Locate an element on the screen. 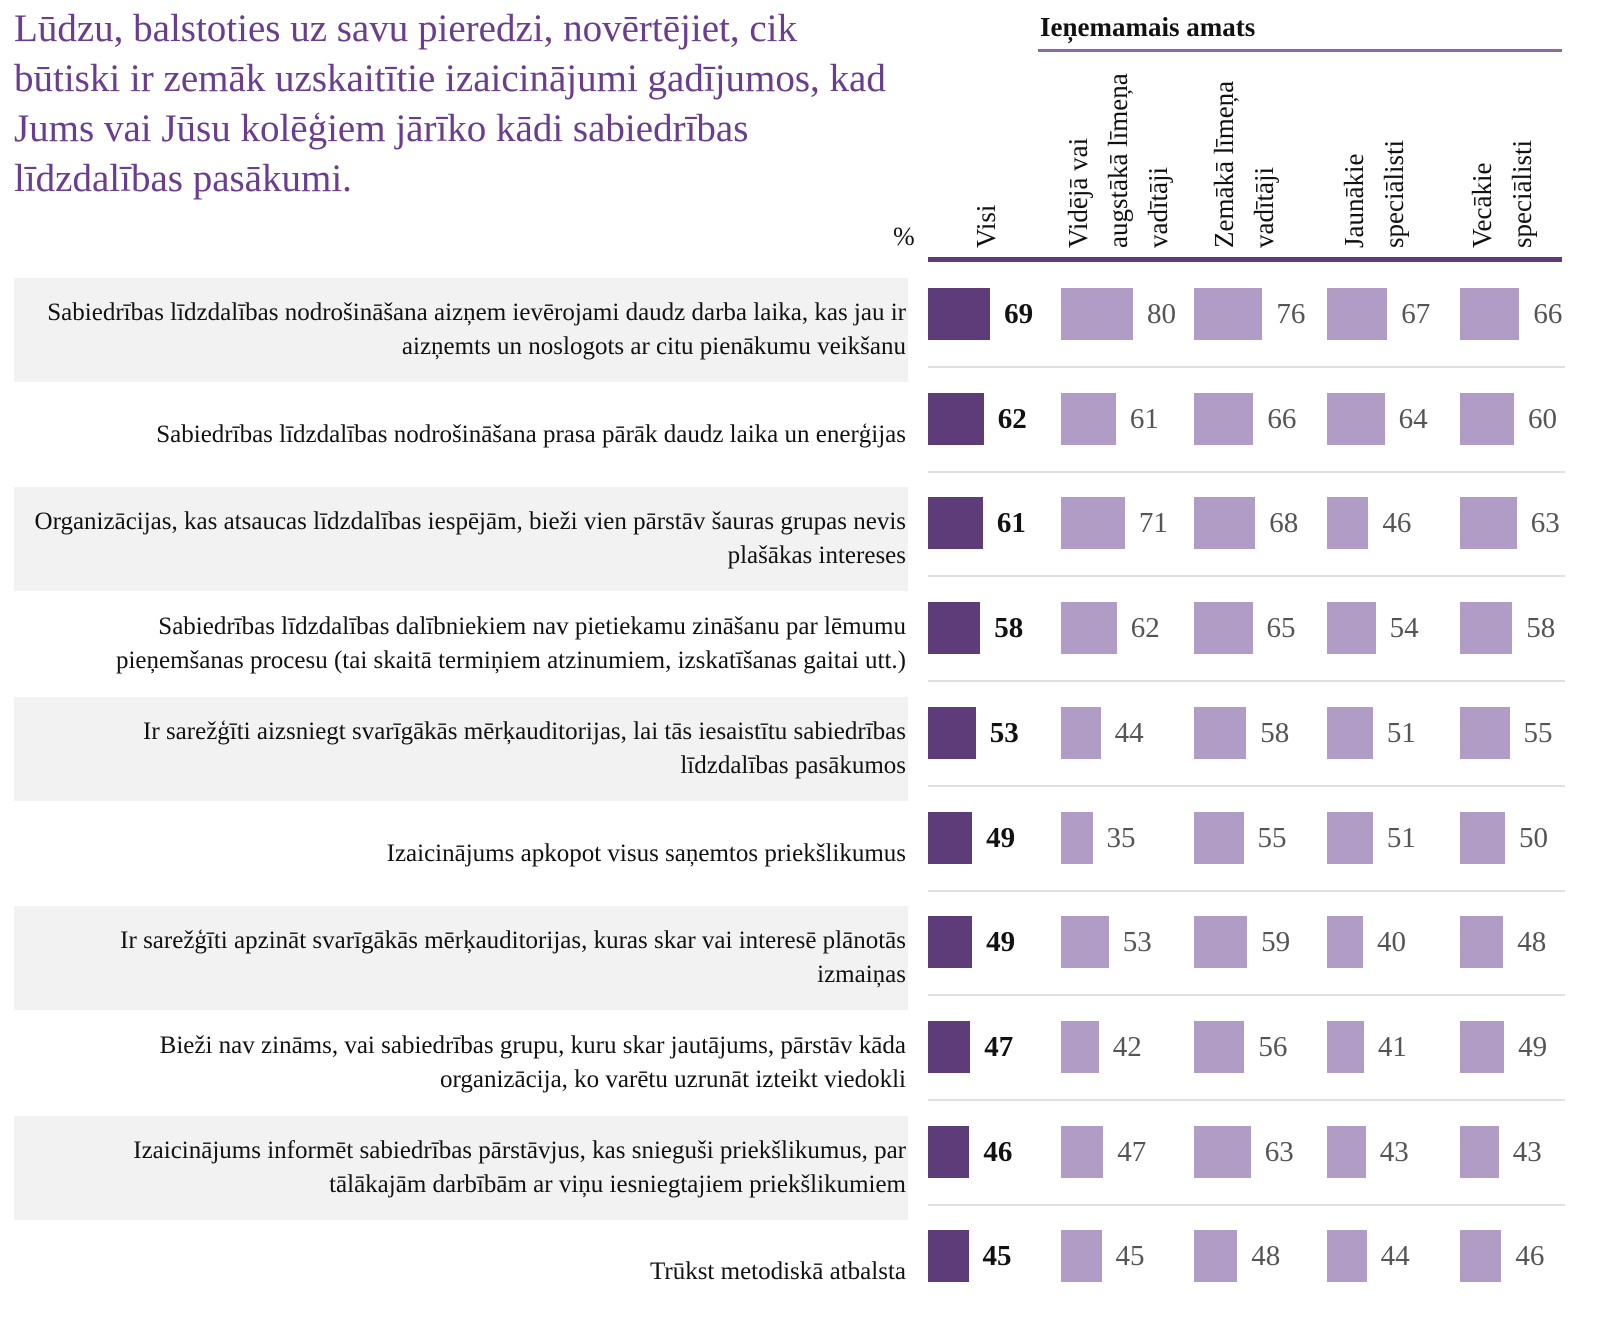 Image resolution: width=1608 pixels, height=1332 pixels. value-label: 59 is located at coordinates (1276, 942).